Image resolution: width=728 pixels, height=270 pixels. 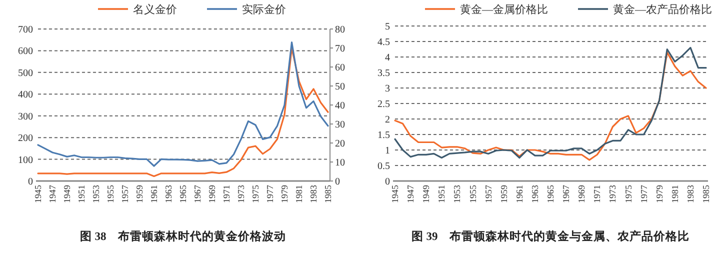 What do you see at coordinates (387, 120) in the screenshot?
I see `y-tick-label: 2` at bounding box center [387, 120].